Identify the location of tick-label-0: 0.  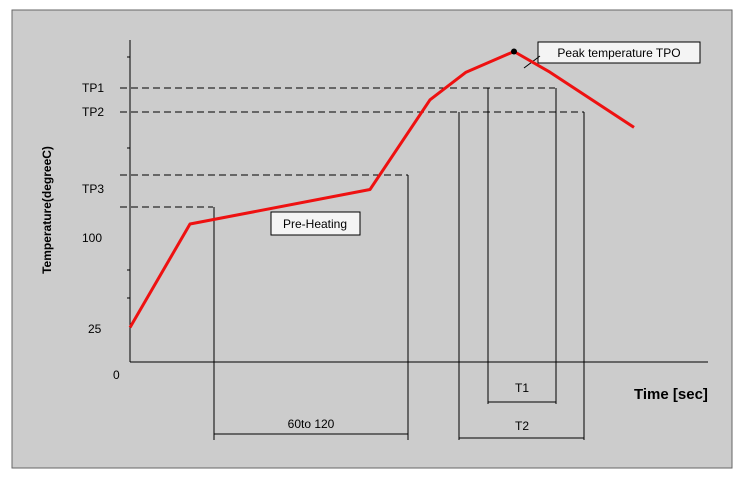
(116, 375).